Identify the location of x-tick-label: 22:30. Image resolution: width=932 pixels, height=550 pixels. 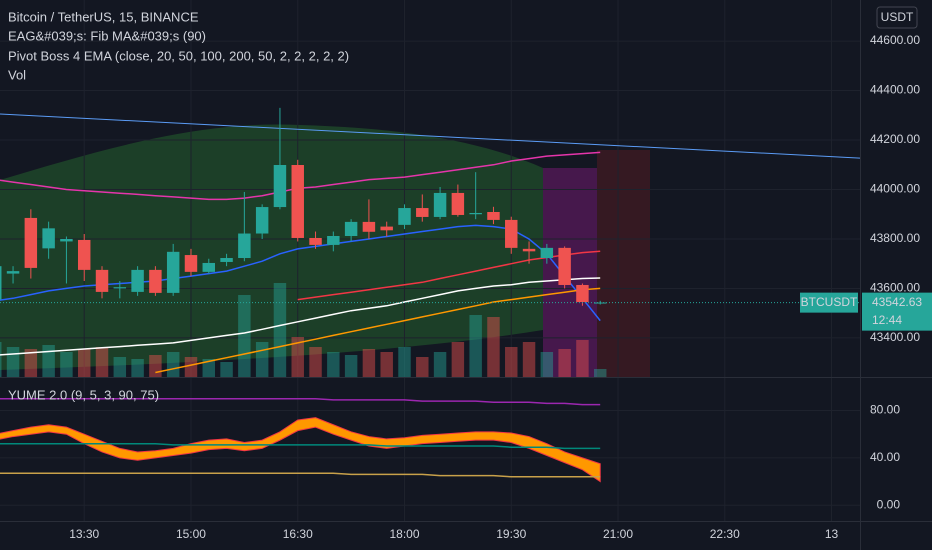
(725, 534).